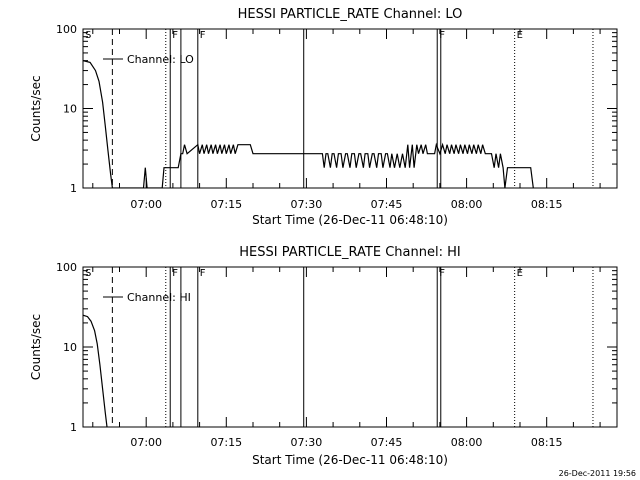 The image size is (640, 480). What do you see at coordinates (597, 473) in the screenshot?
I see `footer-timestamp: 26-Dec-2011 19:56` at bounding box center [597, 473].